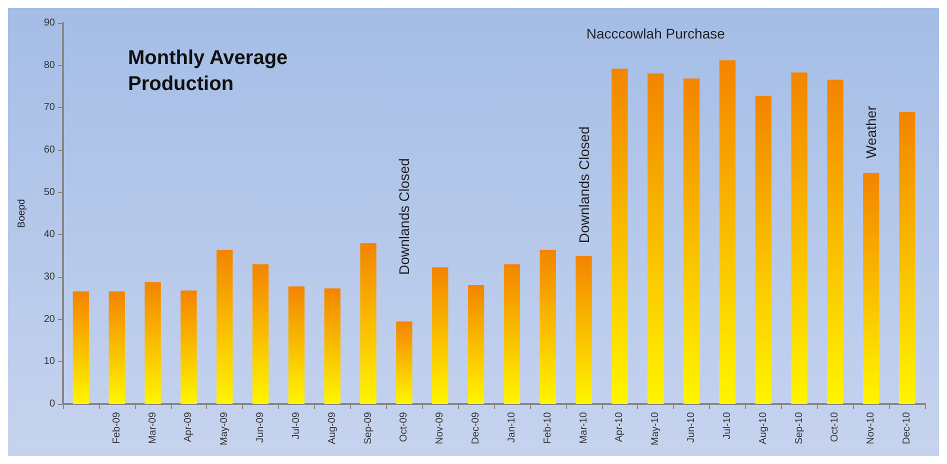 The image size is (947, 464). What do you see at coordinates (50, 362) in the screenshot?
I see `y-tick-label: 10` at bounding box center [50, 362].